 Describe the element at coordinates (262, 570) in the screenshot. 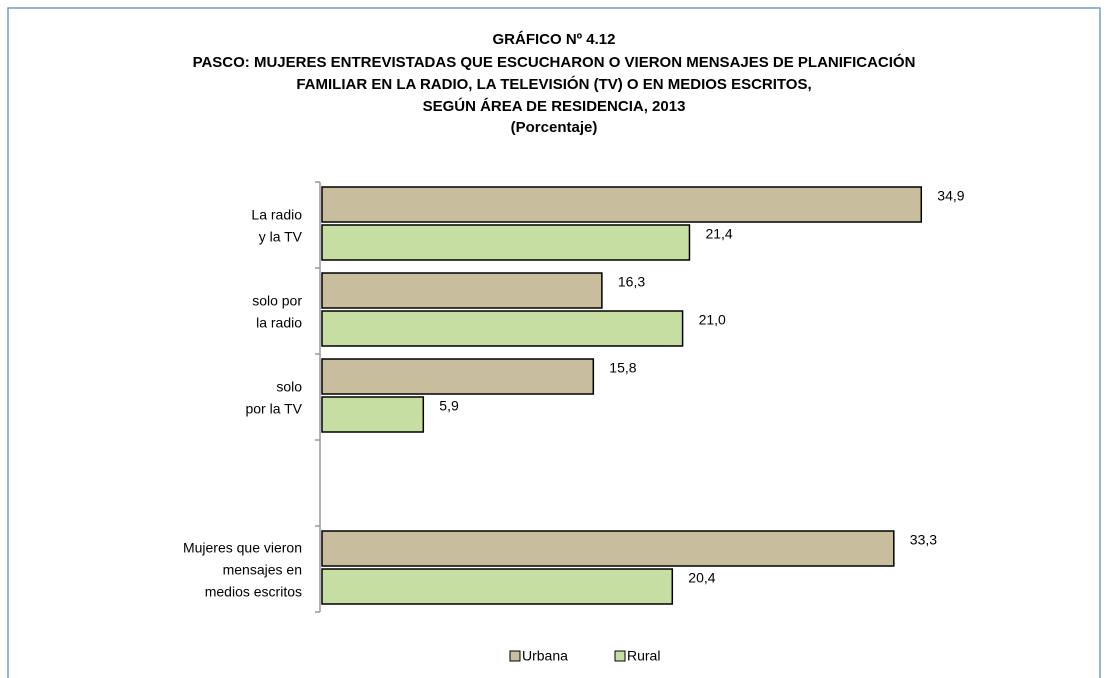

I see `y-tick-label: mensajes en` at that location.